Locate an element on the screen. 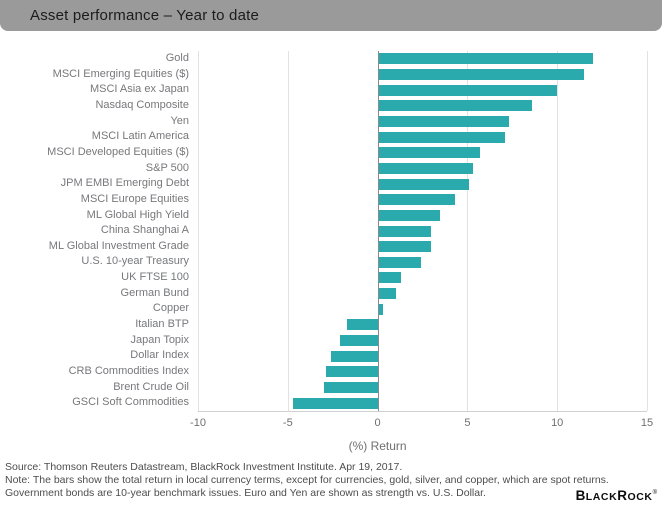  zero-axis-line is located at coordinates (378, 231).